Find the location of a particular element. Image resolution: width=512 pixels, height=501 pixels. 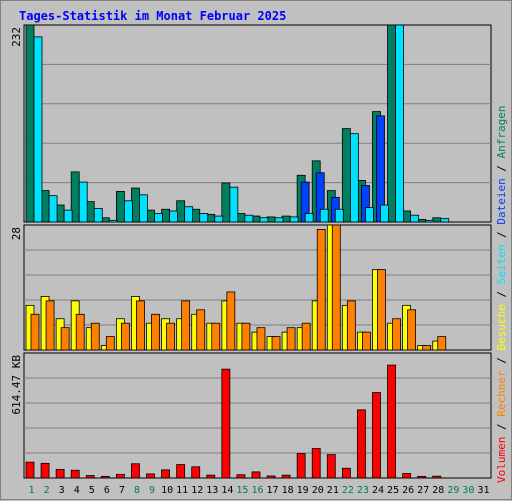

day-label: 10 is located at coordinates (167, 490).